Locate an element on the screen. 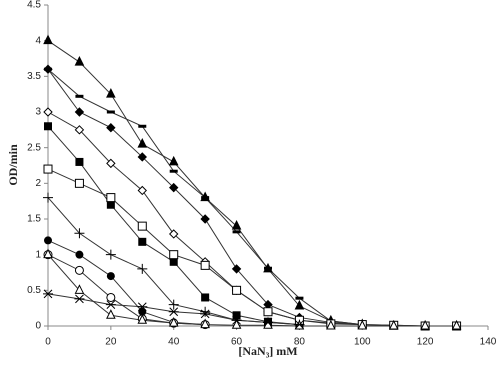 The image size is (500, 369). y-tick-label: 4 is located at coordinates (38, 40).